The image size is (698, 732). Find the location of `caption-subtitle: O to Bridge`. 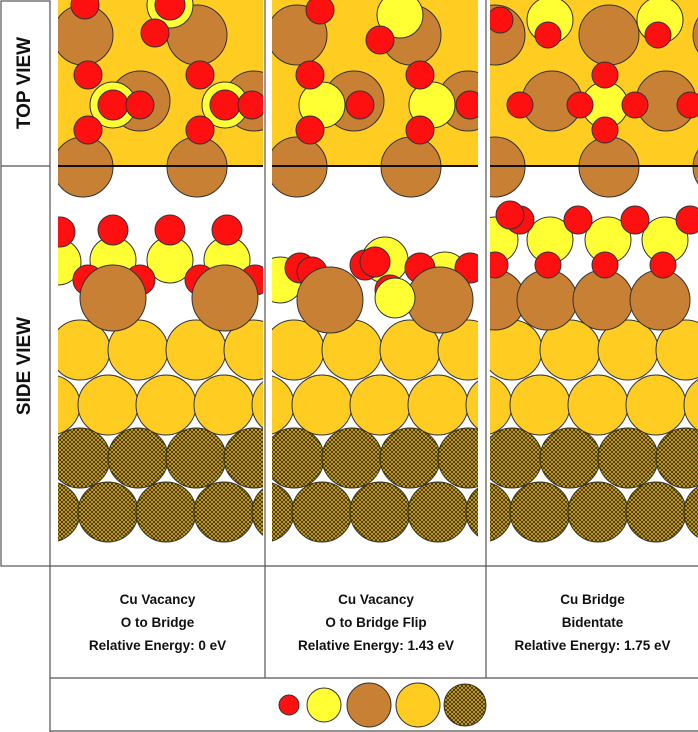

caption-subtitle: O to Bridge is located at coordinates (157, 622).